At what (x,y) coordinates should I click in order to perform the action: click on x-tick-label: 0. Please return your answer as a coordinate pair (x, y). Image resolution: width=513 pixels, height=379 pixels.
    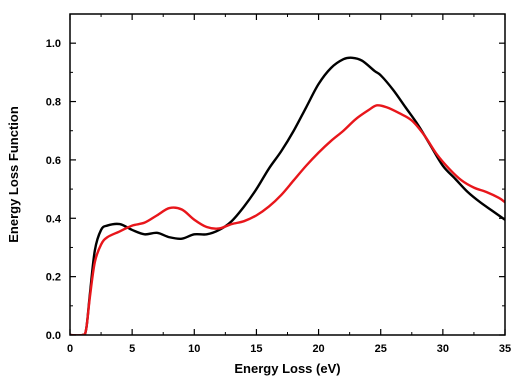
    Looking at the image, I should click on (70, 349).